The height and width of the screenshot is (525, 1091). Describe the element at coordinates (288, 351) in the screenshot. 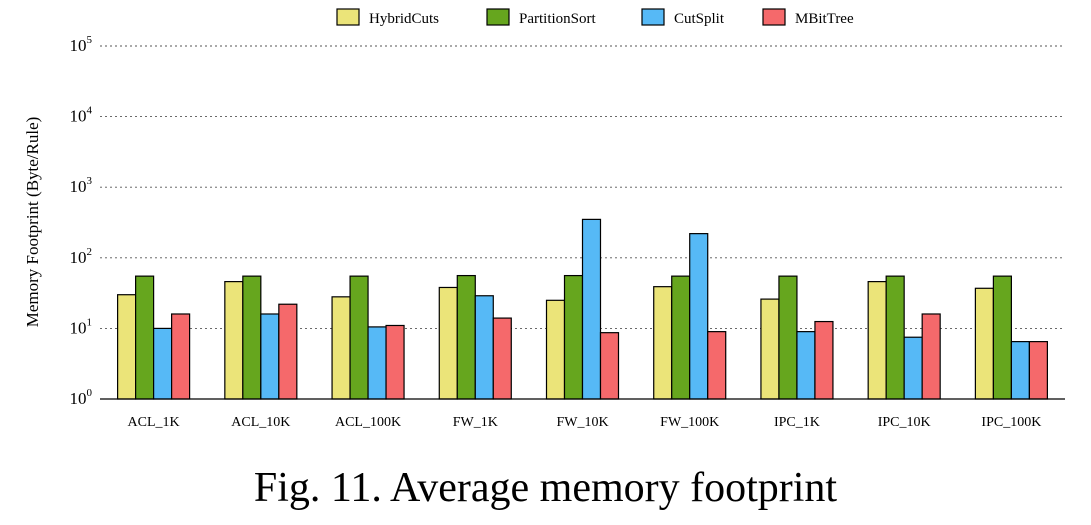

I see `bar-MBitTree-ACL_10K` at that location.